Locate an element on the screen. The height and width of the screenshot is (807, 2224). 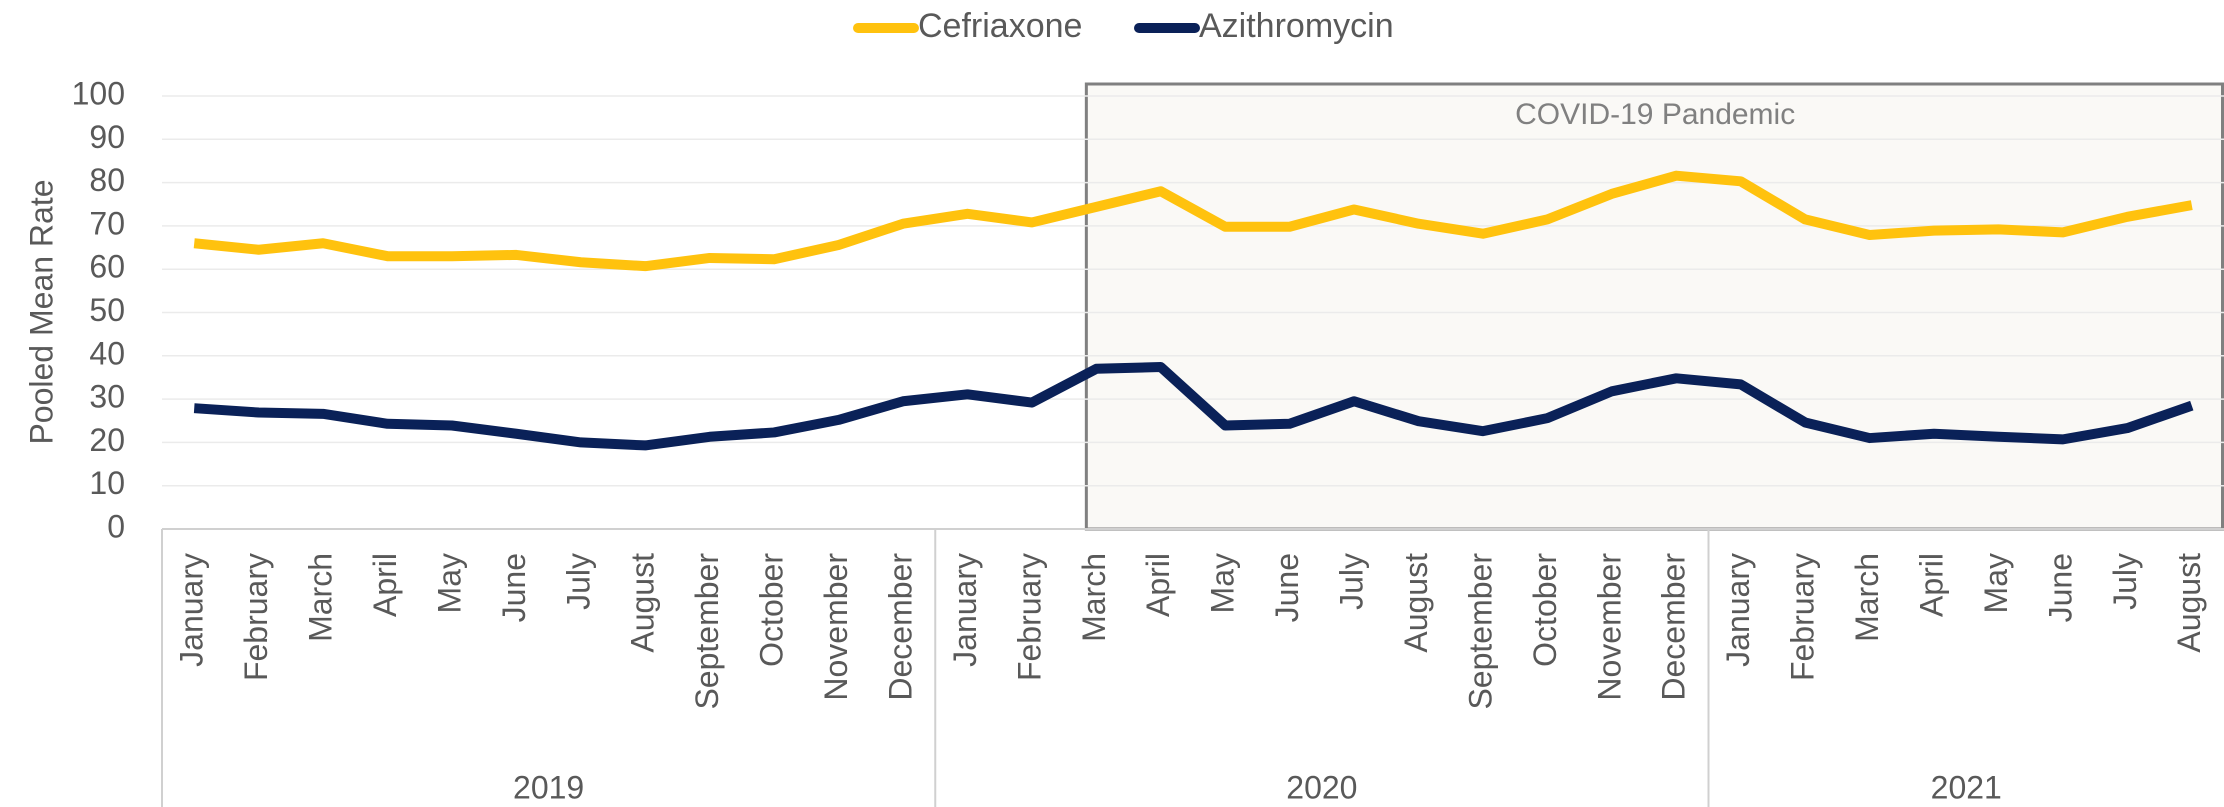
legend-label: Azithromycin is located at coordinates (1296, 26).